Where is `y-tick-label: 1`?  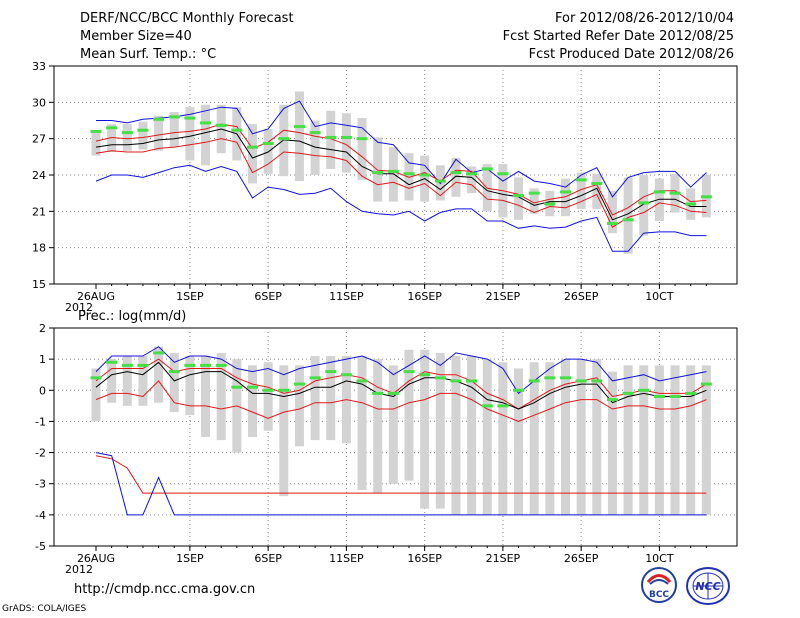
y-tick-label: 1 is located at coordinates (42, 359).